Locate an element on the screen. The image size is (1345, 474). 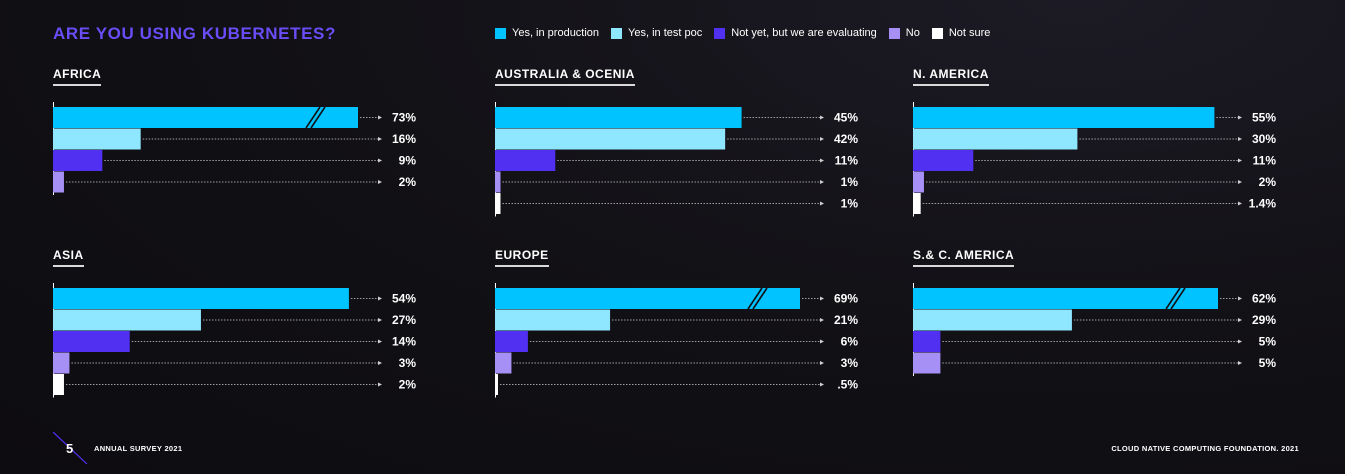
legend-swatch-production is located at coordinates (500, 33).